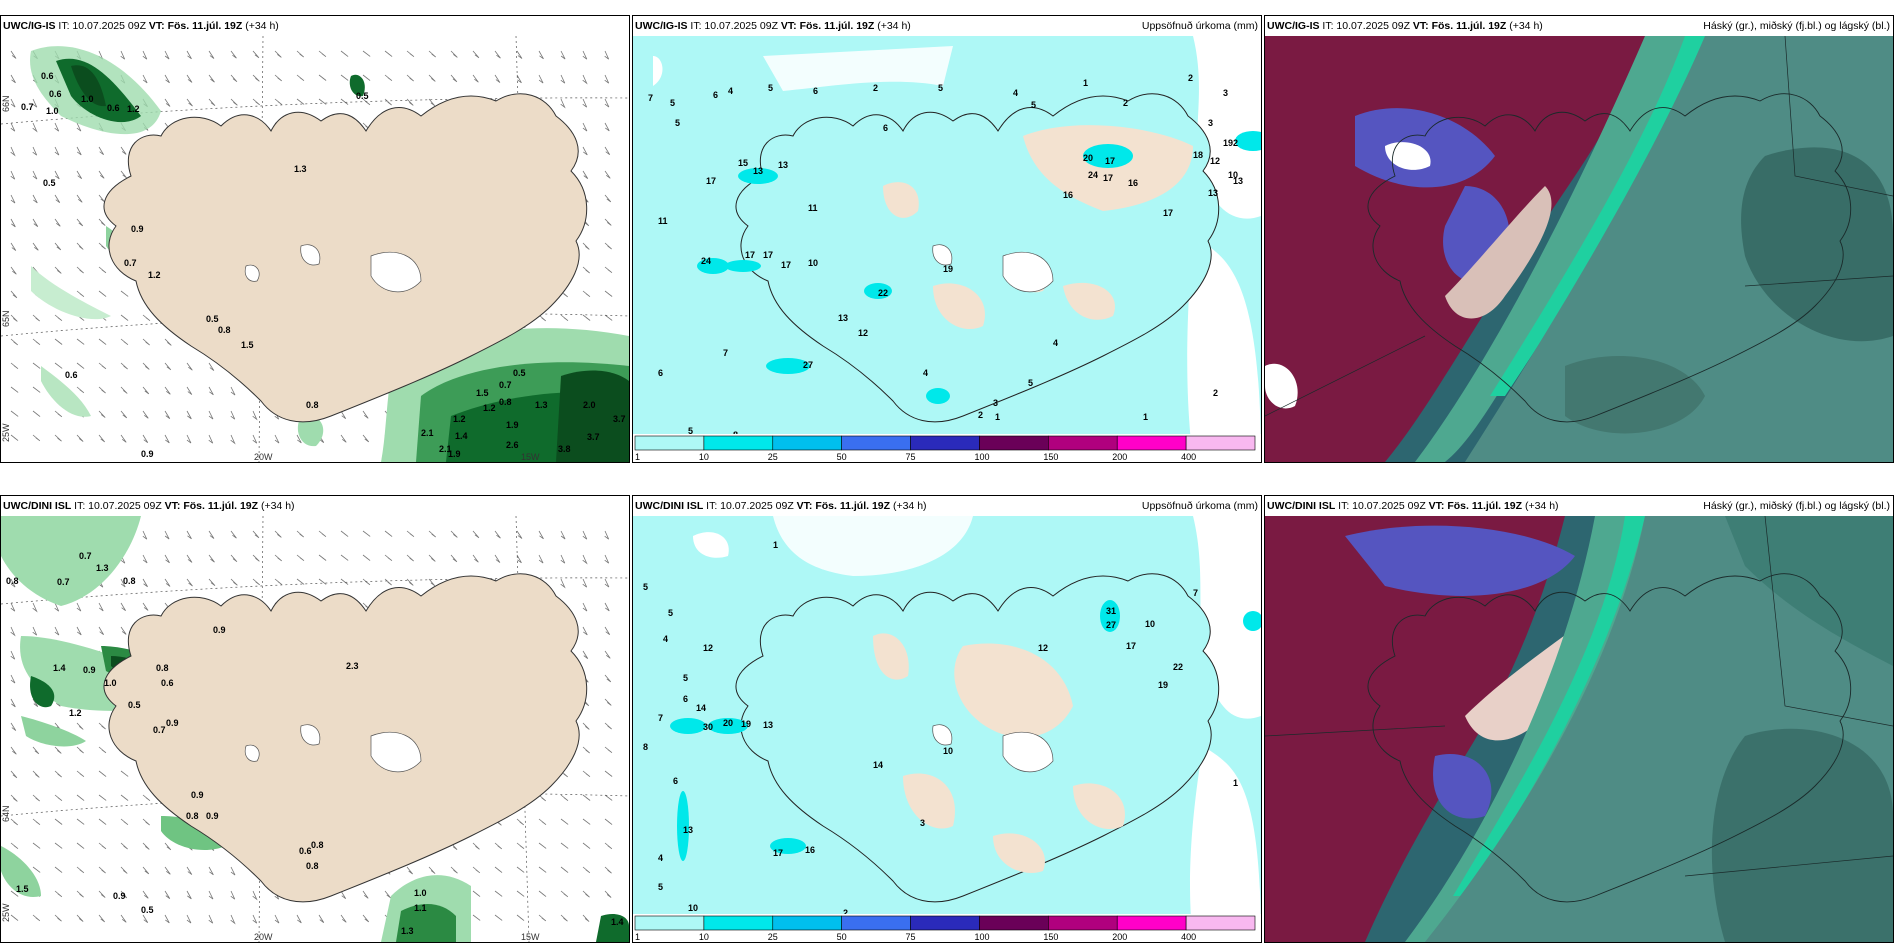 The image size is (1900, 950). I want to click on svg-text: 2, so click(845, 913).